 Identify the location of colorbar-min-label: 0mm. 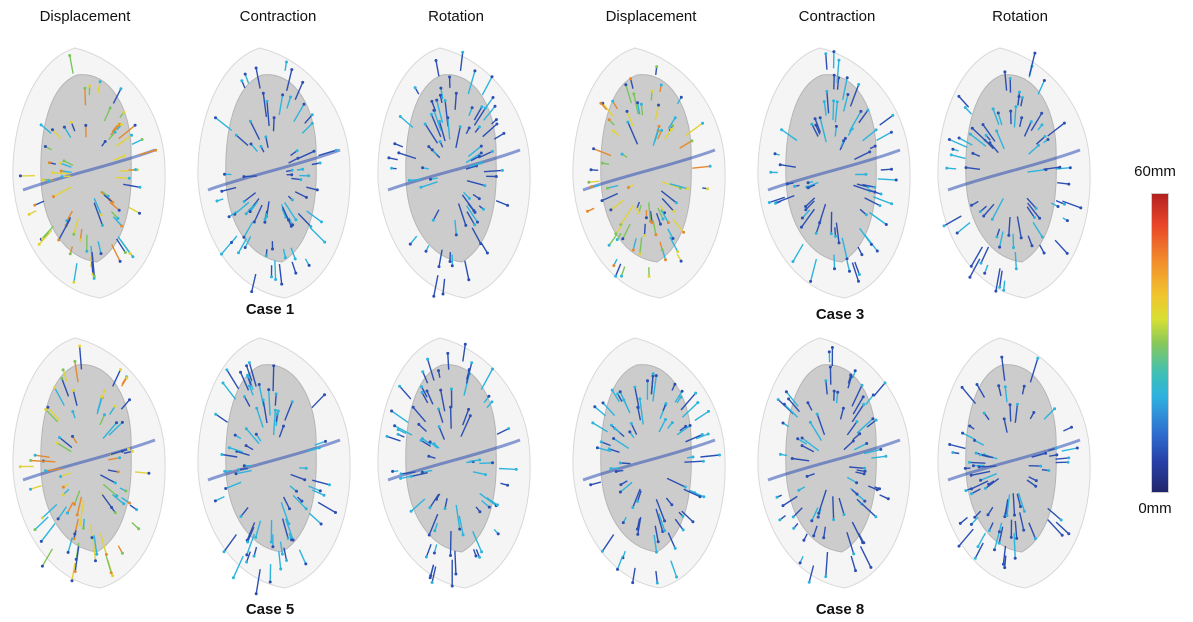
(1155, 508).